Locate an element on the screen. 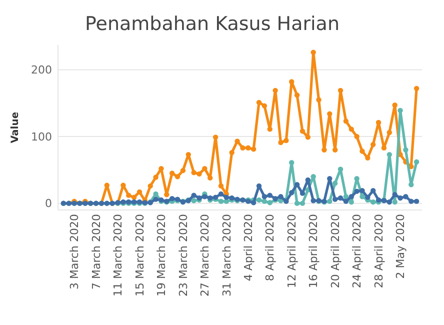  x-tick-label: 2 May 2020 is located at coordinates (401, 246).